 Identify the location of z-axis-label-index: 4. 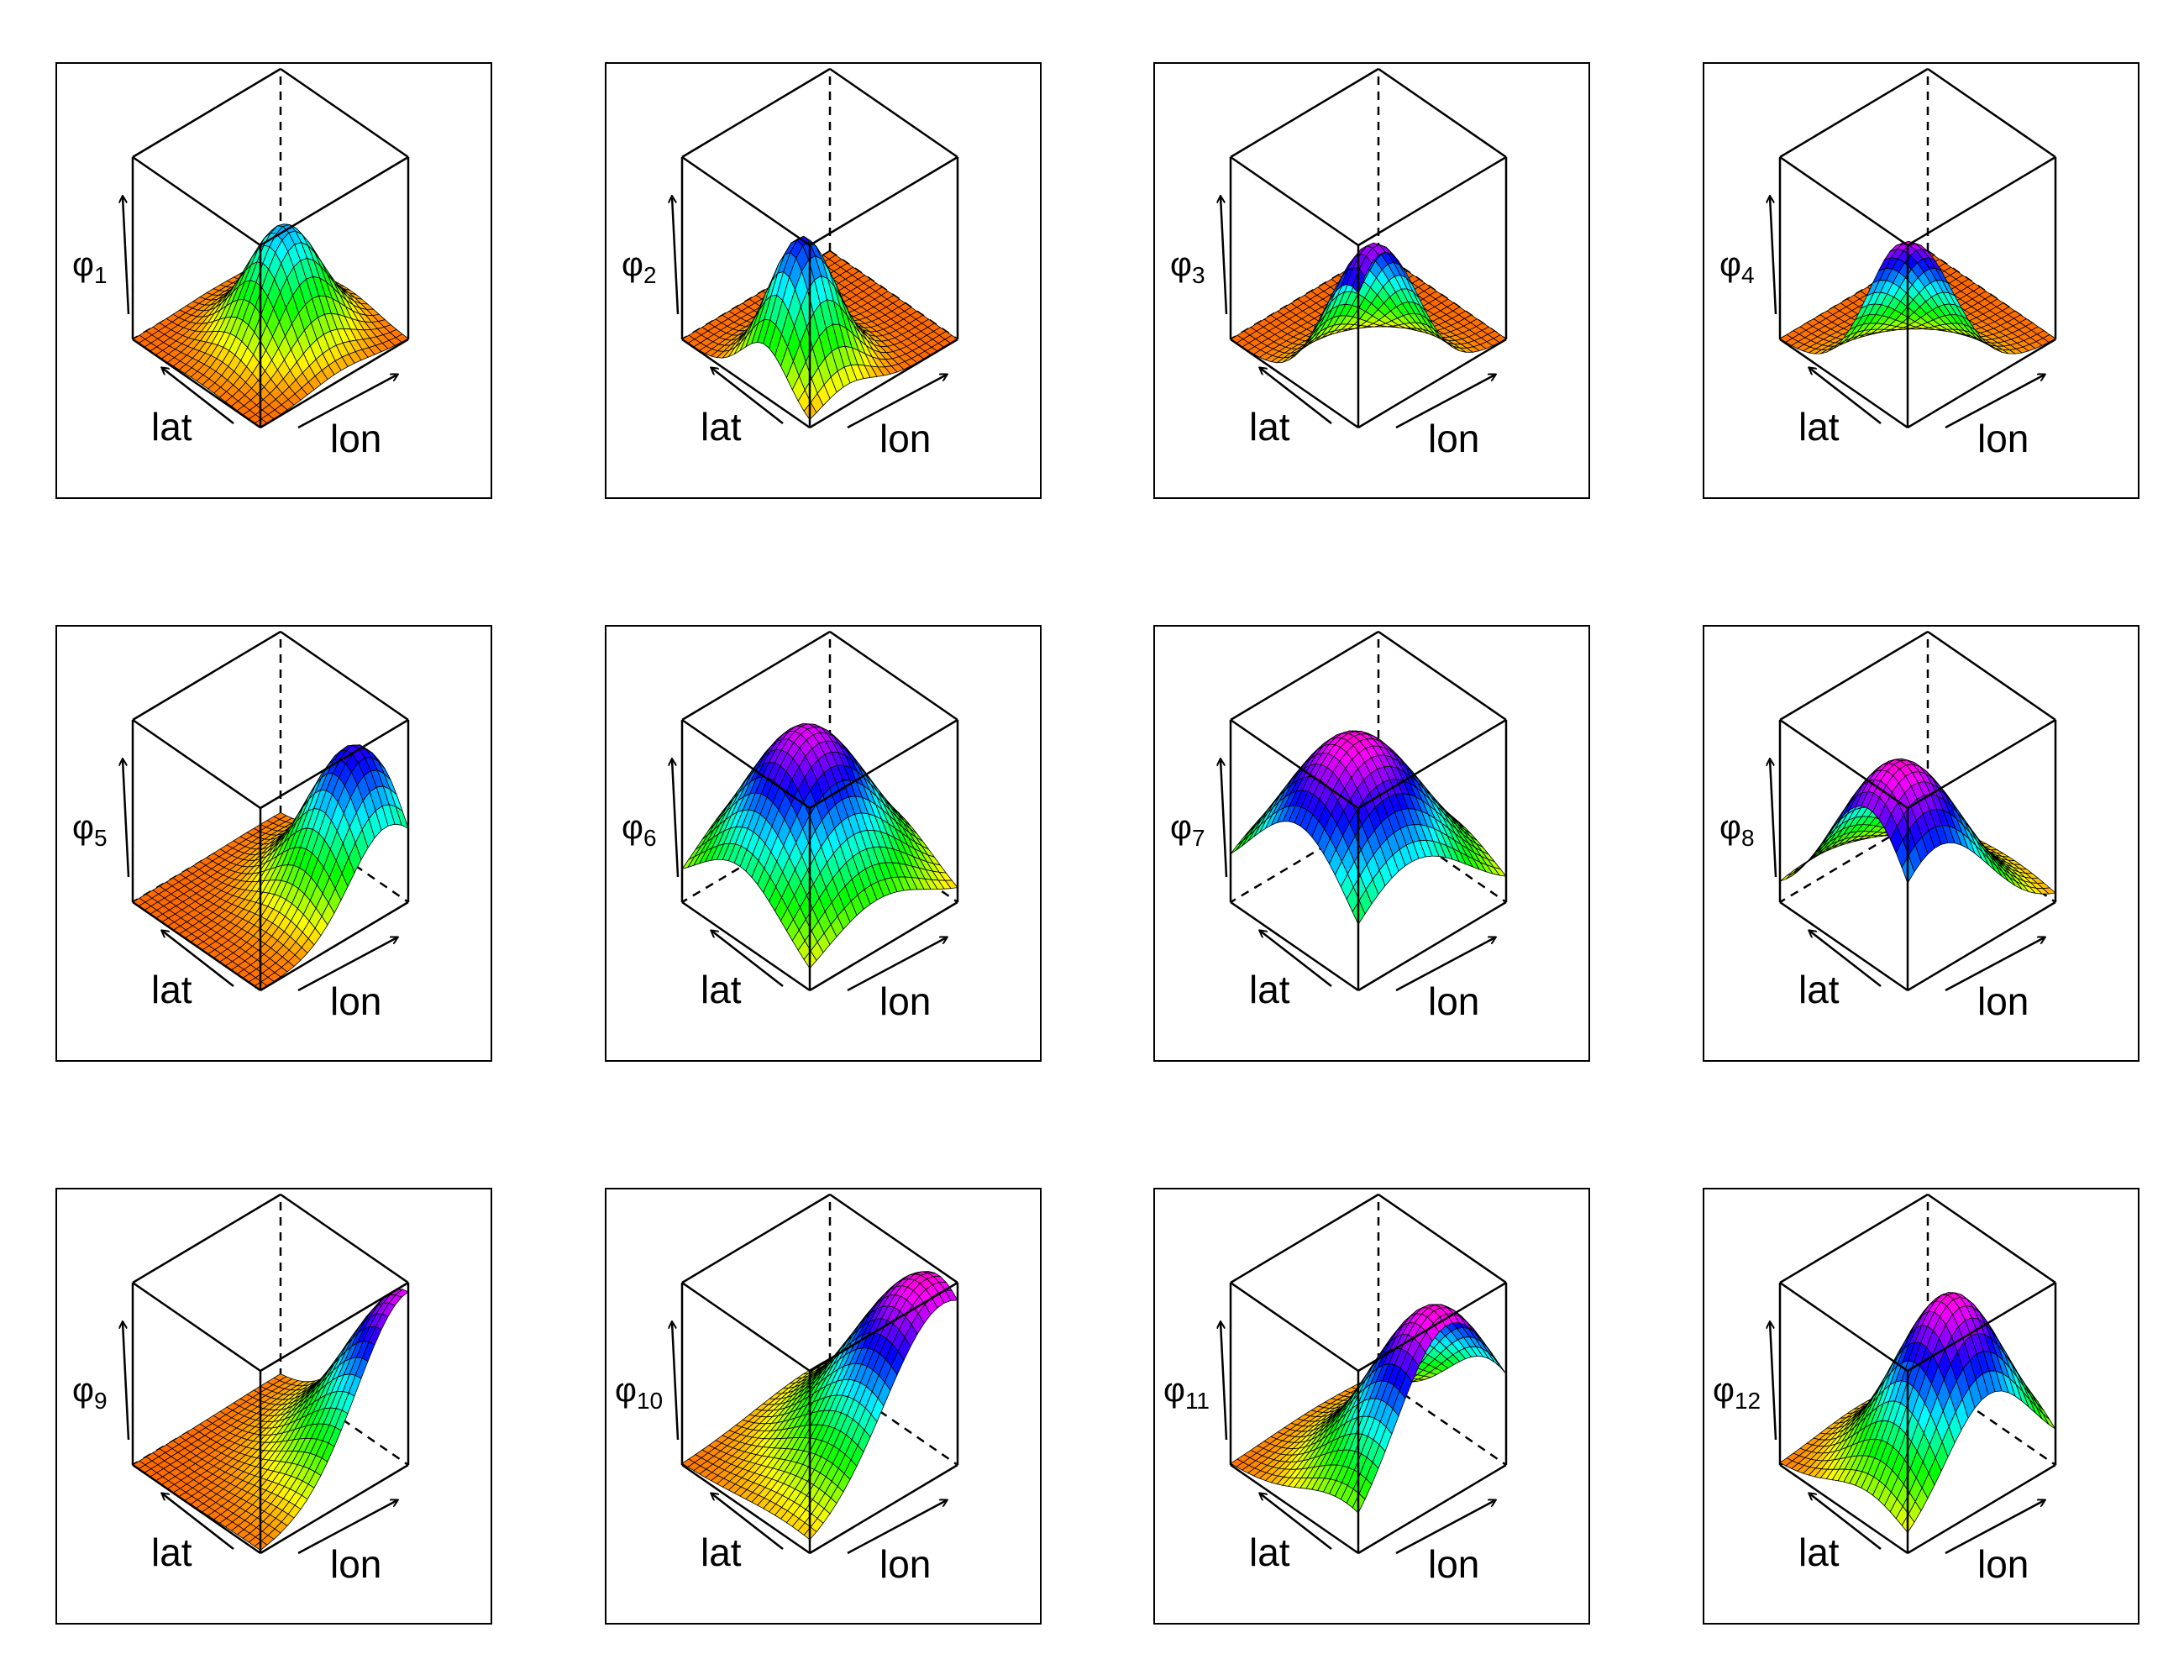
(1748, 275).